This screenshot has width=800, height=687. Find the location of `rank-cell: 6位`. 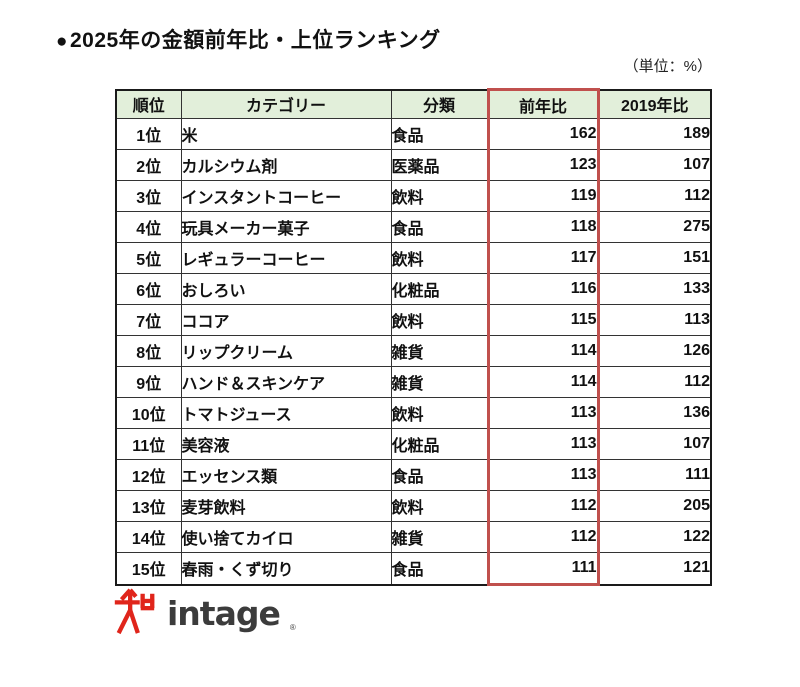

rank-cell: 6位 is located at coordinates (148, 289).